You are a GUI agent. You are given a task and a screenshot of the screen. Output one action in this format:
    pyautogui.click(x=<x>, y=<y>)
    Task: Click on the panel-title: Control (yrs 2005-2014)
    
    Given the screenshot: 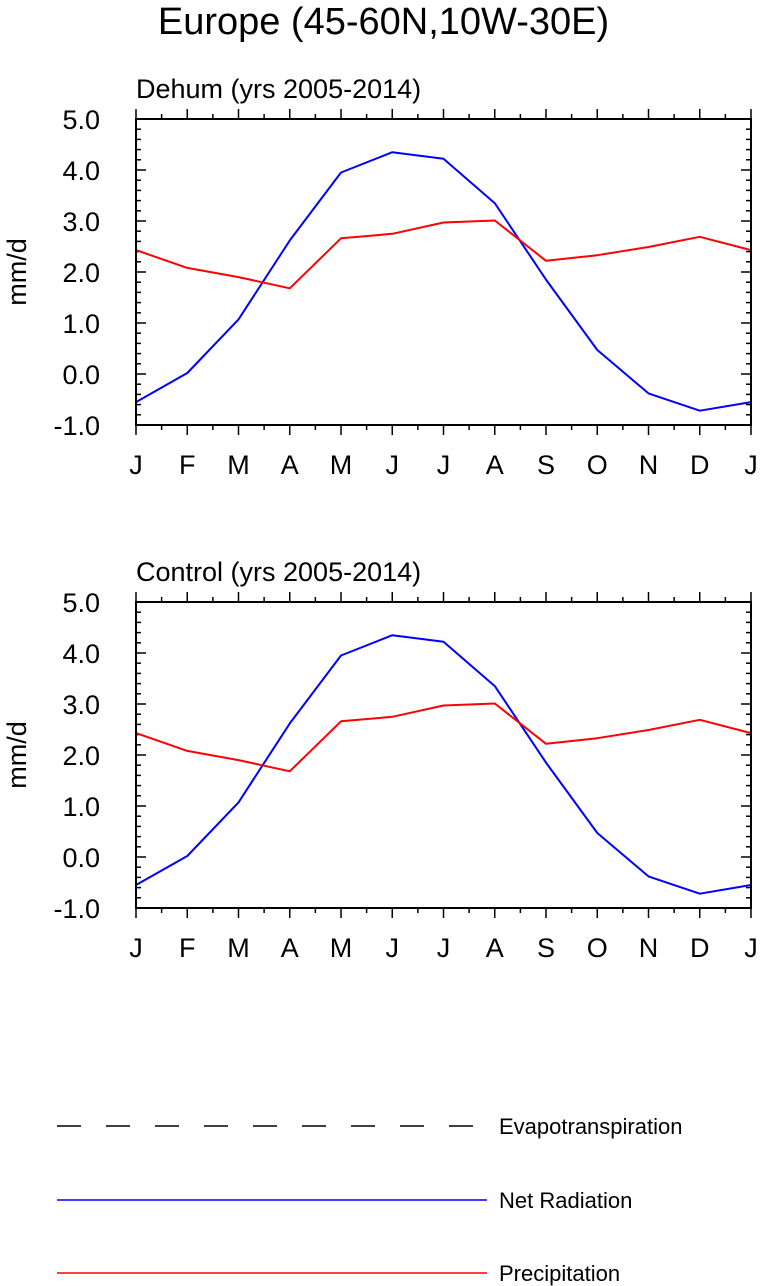 What is the action you would take?
    pyautogui.click(x=278, y=572)
    